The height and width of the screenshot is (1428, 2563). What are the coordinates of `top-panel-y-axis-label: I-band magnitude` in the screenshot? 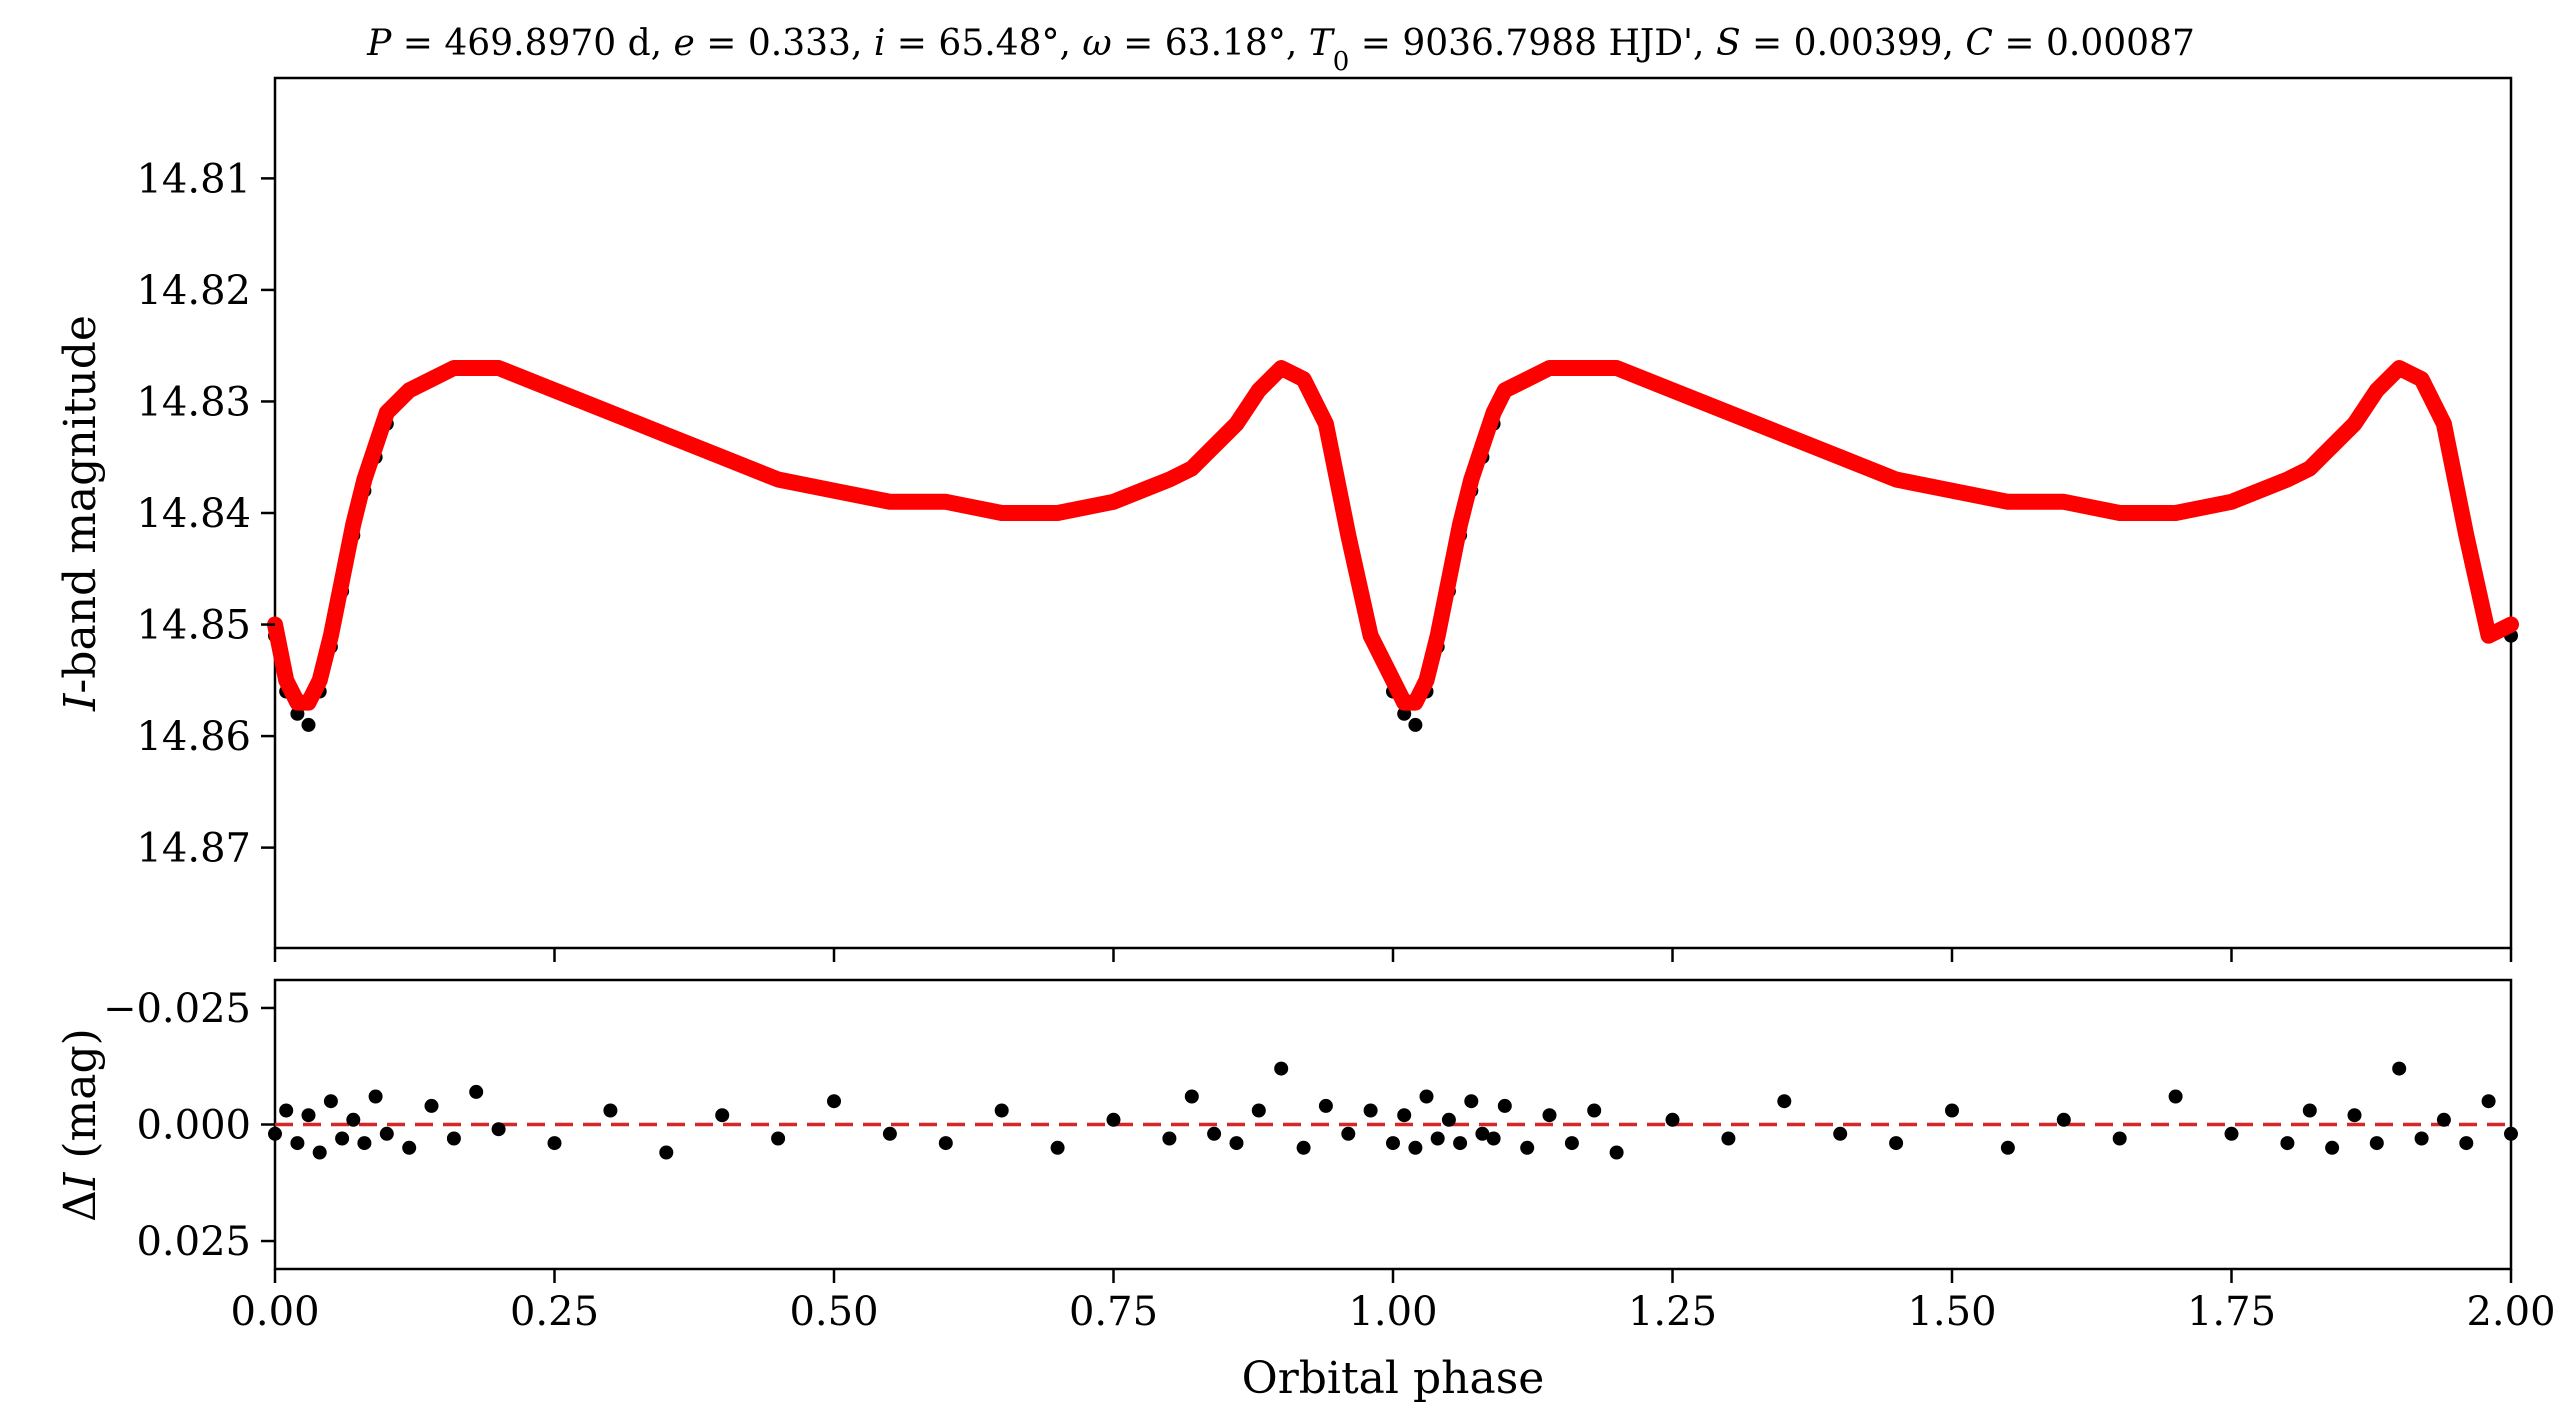 It's located at (80, 513).